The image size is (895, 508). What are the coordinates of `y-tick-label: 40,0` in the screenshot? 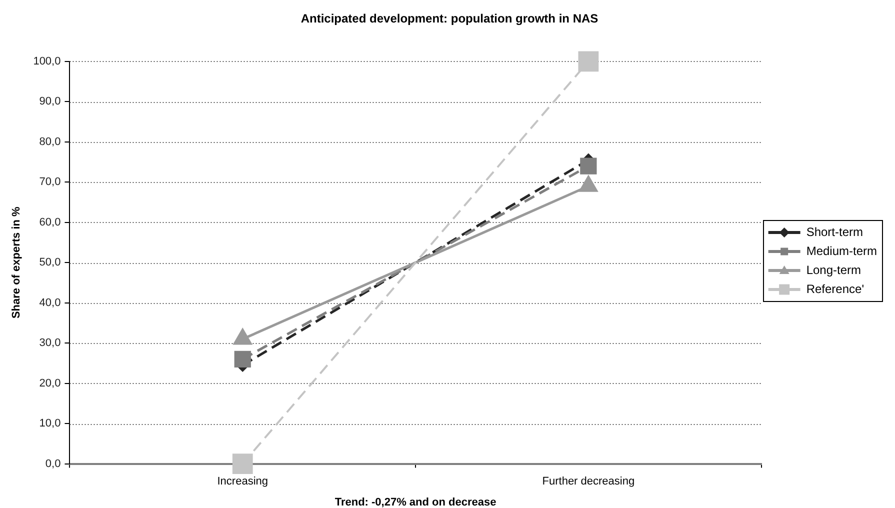 It's located at (50, 302).